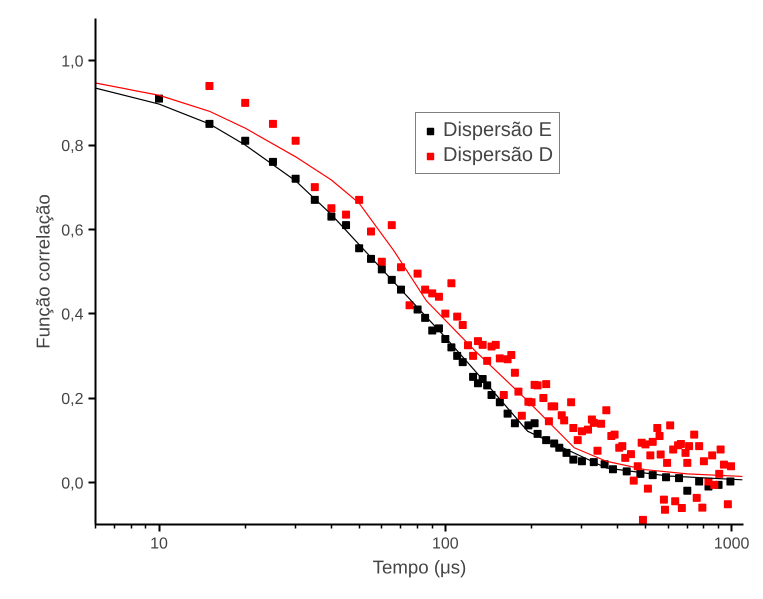 This screenshot has width=763, height=599. Describe the element at coordinates (72, 231) in the screenshot. I see `y-tick-label: 0,6` at that location.